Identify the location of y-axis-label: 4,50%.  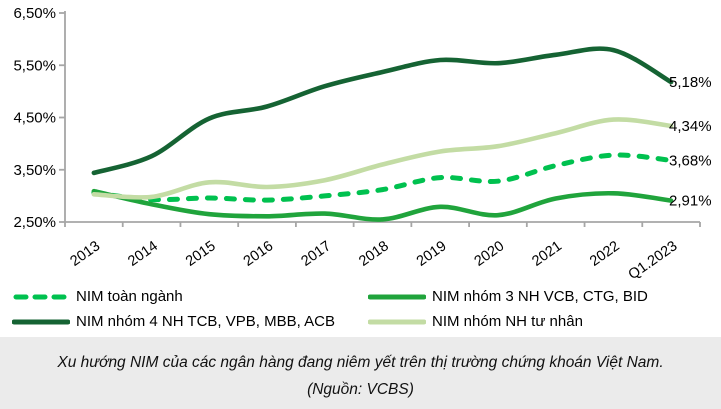
(34, 118).